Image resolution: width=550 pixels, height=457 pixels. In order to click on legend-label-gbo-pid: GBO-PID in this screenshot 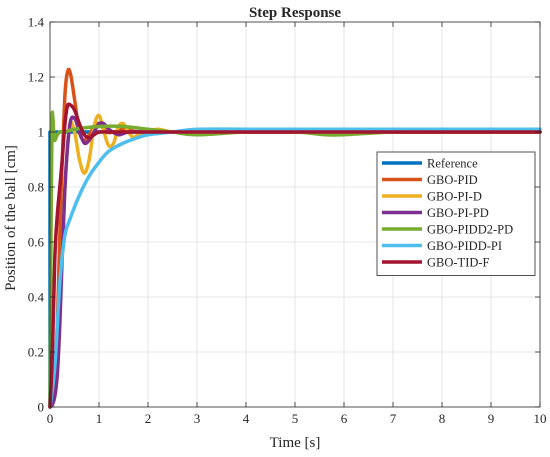, I will do `click(452, 180)`.